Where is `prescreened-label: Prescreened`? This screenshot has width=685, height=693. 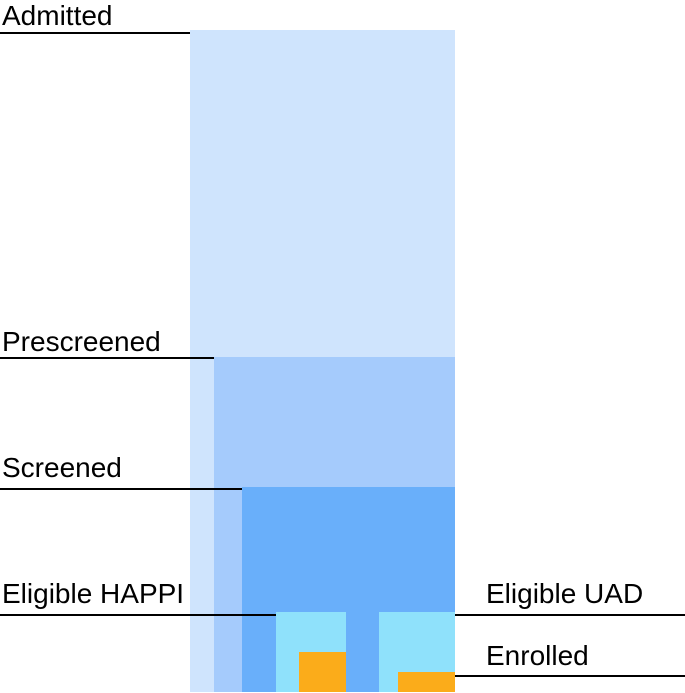 prescreened-label: Prescreened is located at coordinates (81, 341).